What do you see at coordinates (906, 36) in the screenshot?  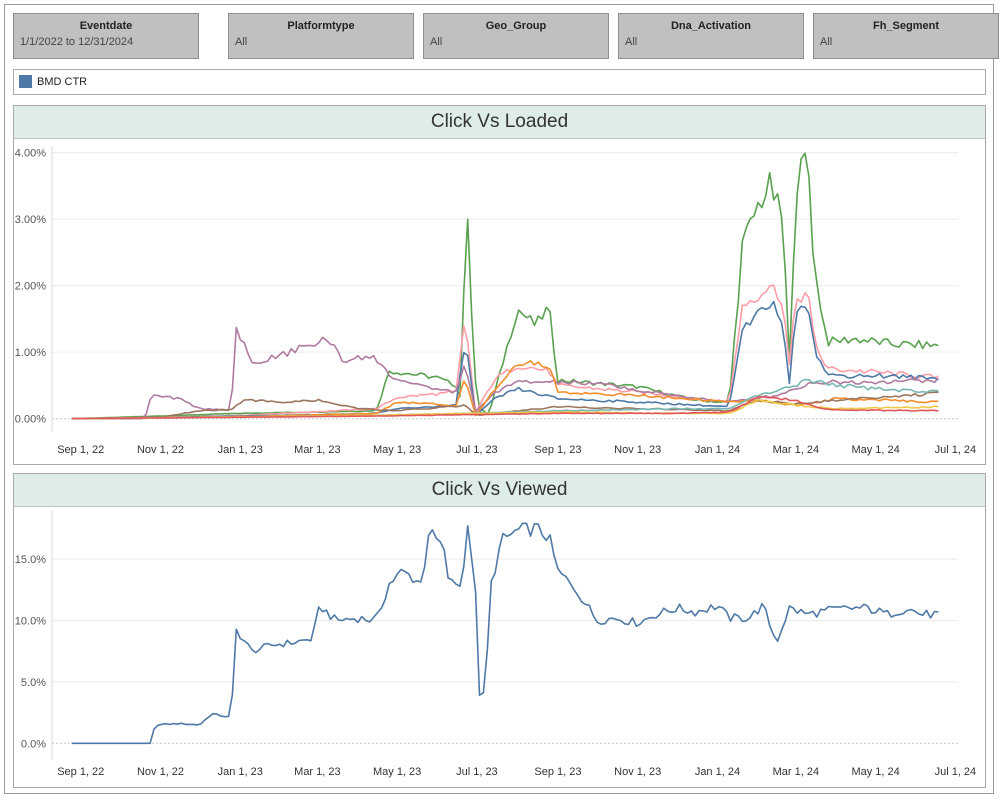 I see `filter-fh-segment: Fh_Segment All` at bounding box center [906, 36].